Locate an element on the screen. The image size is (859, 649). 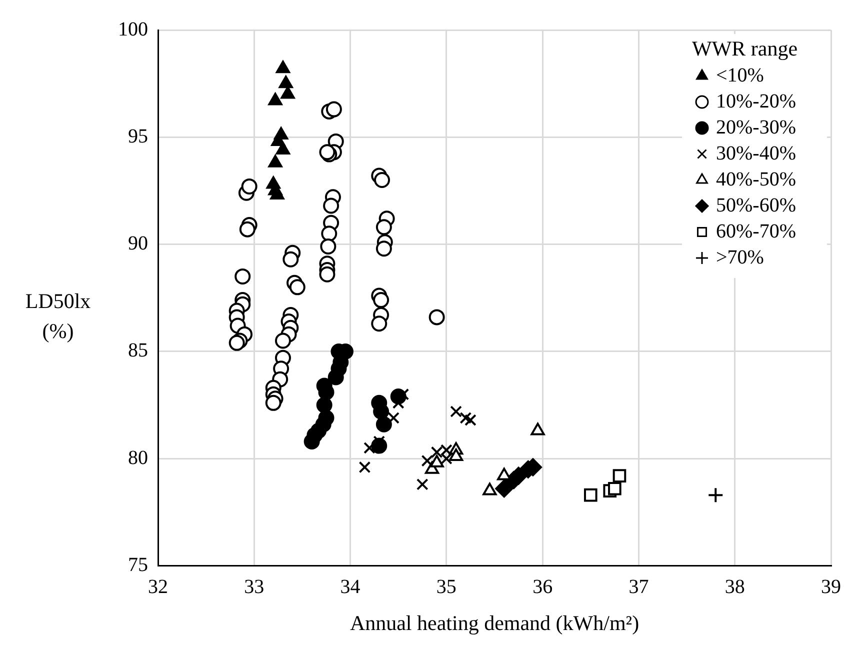
legend-label: 10%-20% is located at coordinates (756, 101).